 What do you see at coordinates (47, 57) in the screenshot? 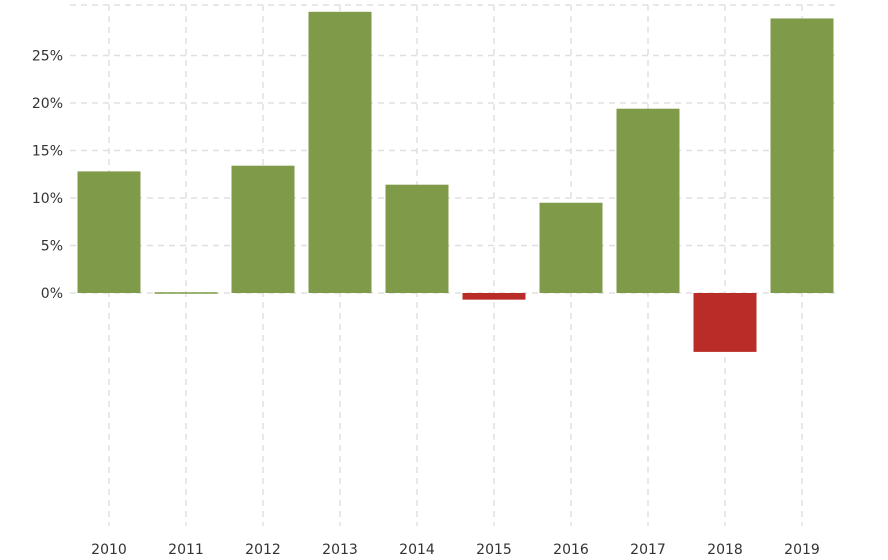
I see `y-tick-label: 25%` at bounding box center [47, 57].